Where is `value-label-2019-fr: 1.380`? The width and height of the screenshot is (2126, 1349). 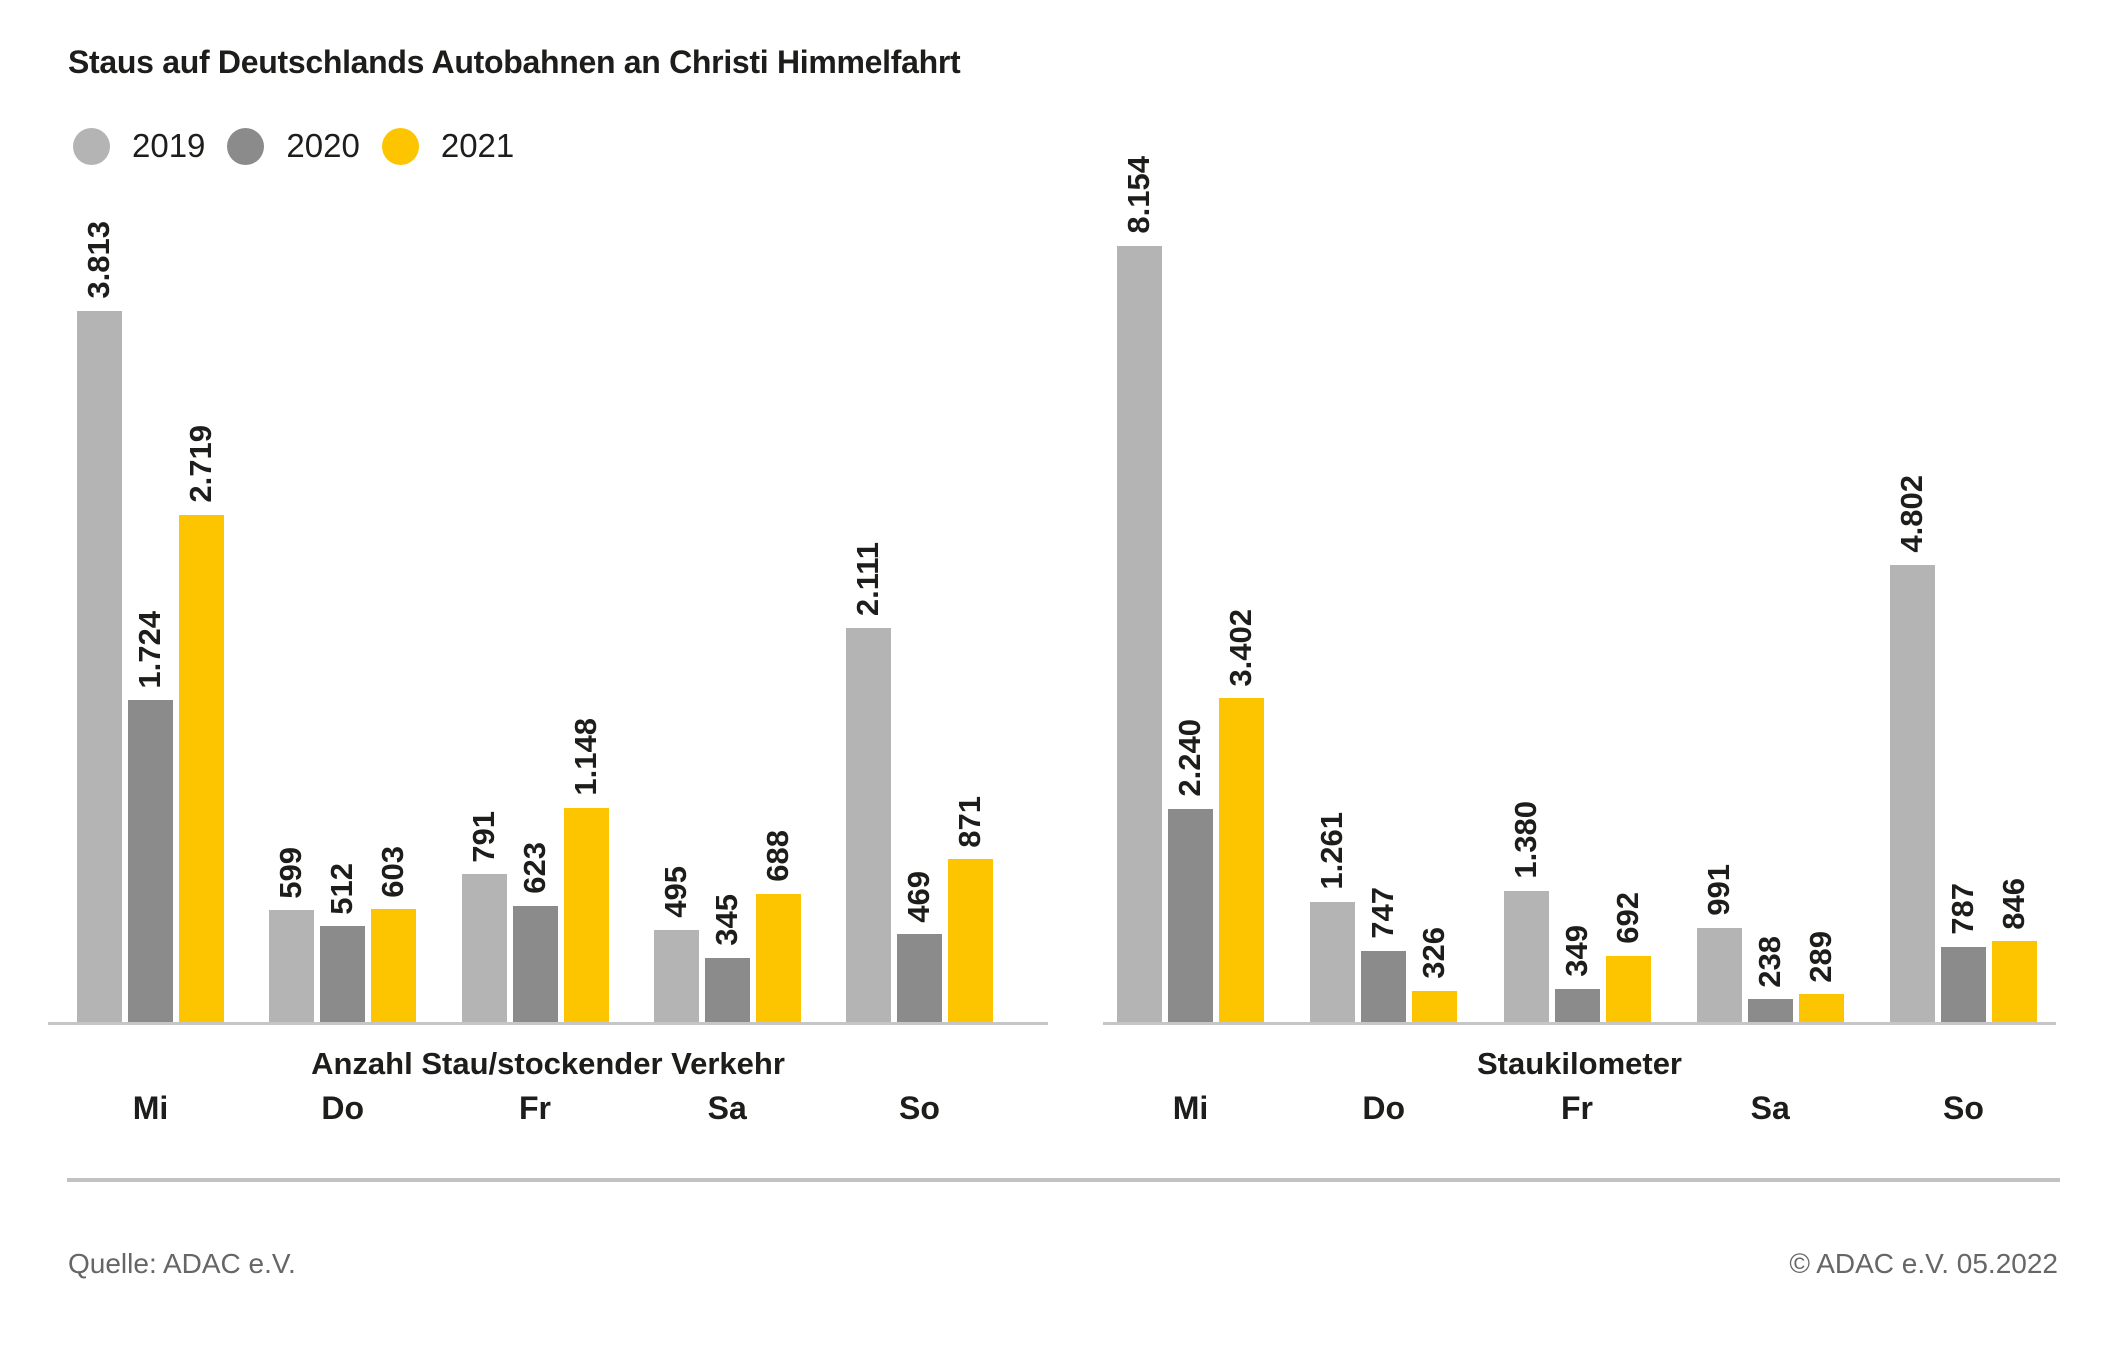 value-label-2019-fr: 1.380 is located at coordinates (1525, 840).